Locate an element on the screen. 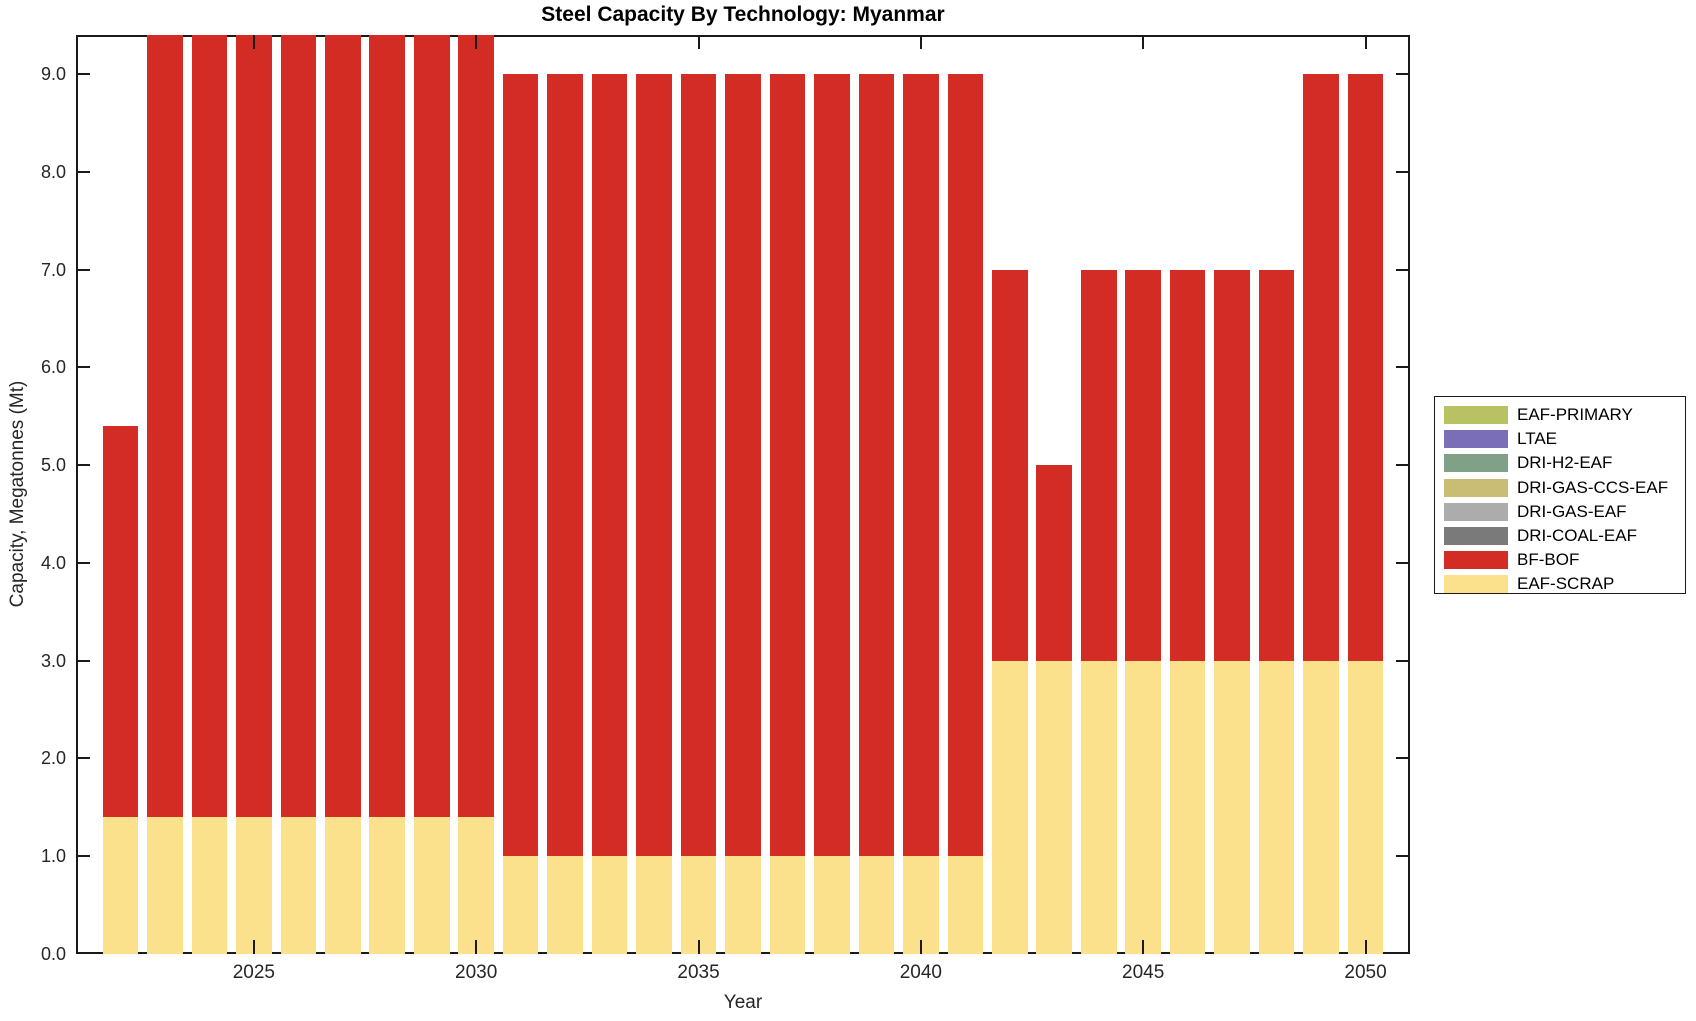 The height and width of the screenshot is (1021, 1696). y-tick-label: 1.0 is located at coordinates (53, 856).